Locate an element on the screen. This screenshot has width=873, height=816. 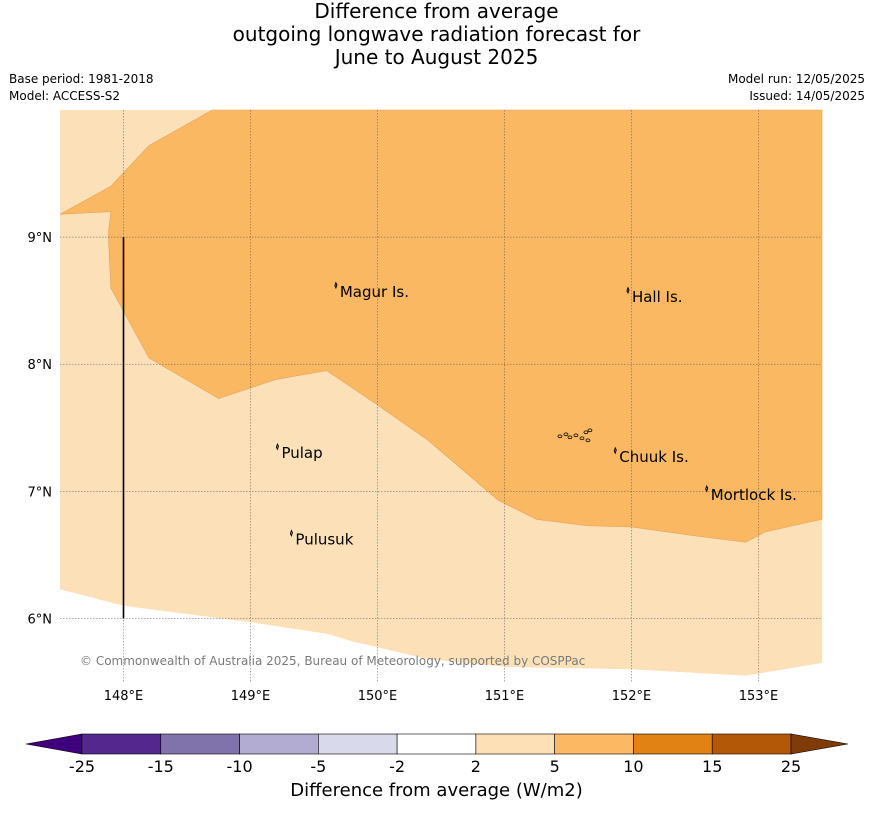
lat-tick-label: 7°N is located at coordinates (40, 492).